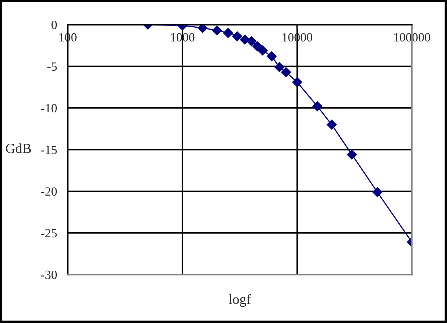 Image resolution: width=447 pixels, height=323 pixels. Describe the element at coordinates (49, 233) in the screenshot. I see `y-tick-label: -25` at that location.